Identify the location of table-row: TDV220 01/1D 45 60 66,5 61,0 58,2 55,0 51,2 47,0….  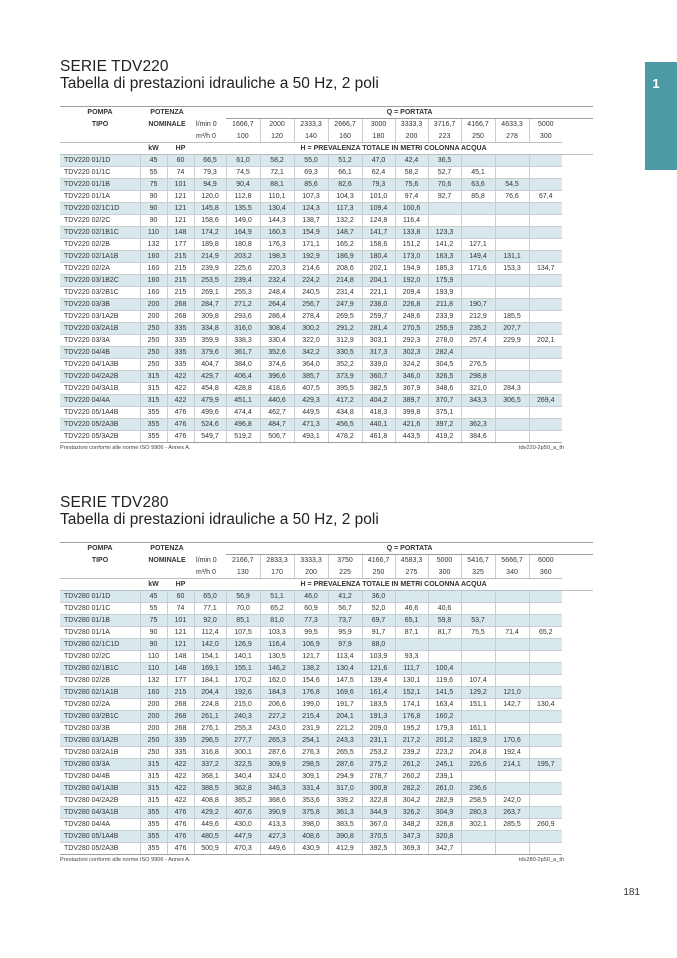
(327, 160).